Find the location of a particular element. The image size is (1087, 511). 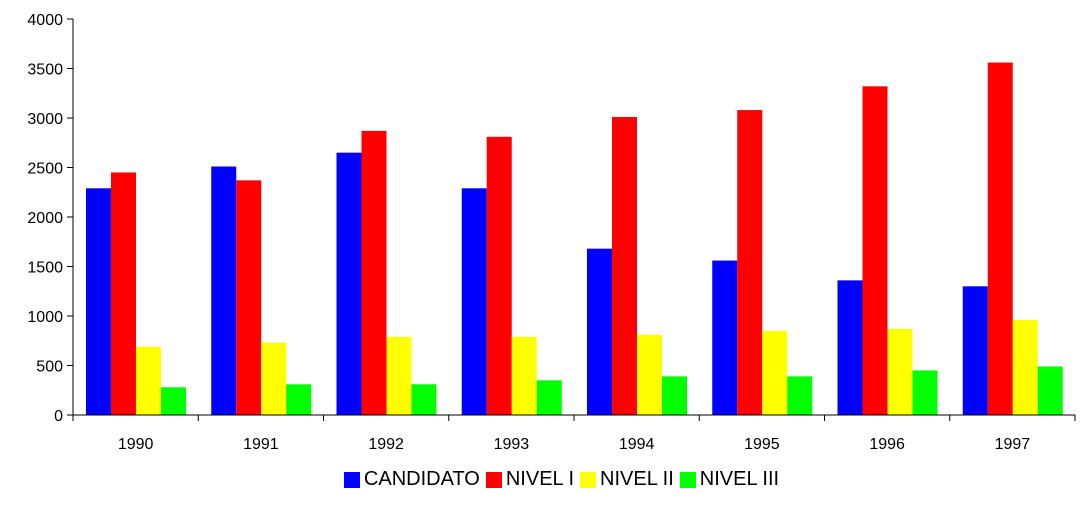

y-tick-label: 3500 is located at coordinates (45, 70).